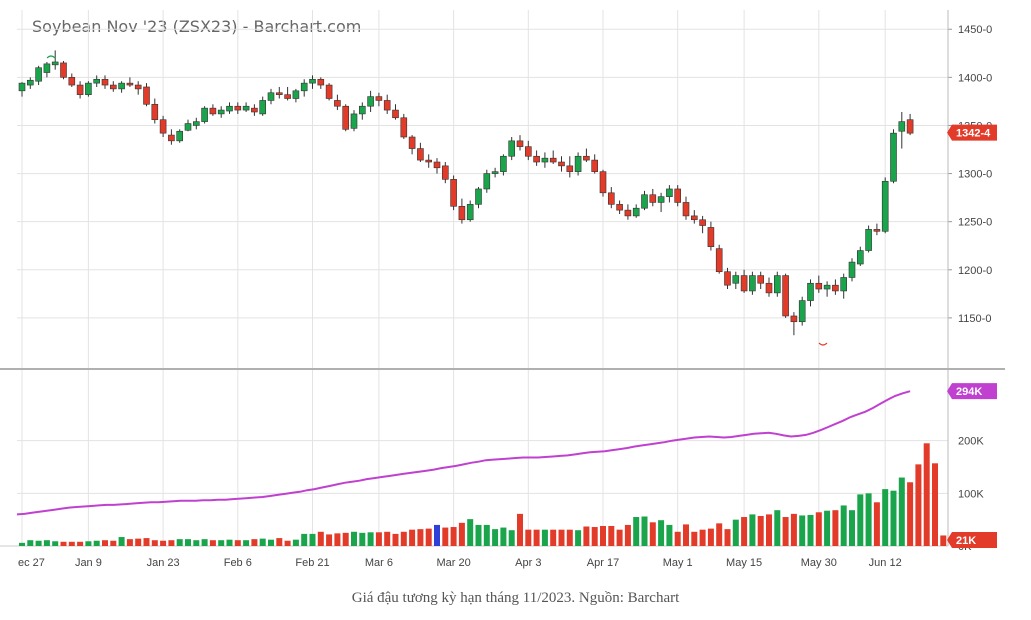 The image size is (1031, 620). I want to click on price-tick-label: 1150-0, so click(974, 319).